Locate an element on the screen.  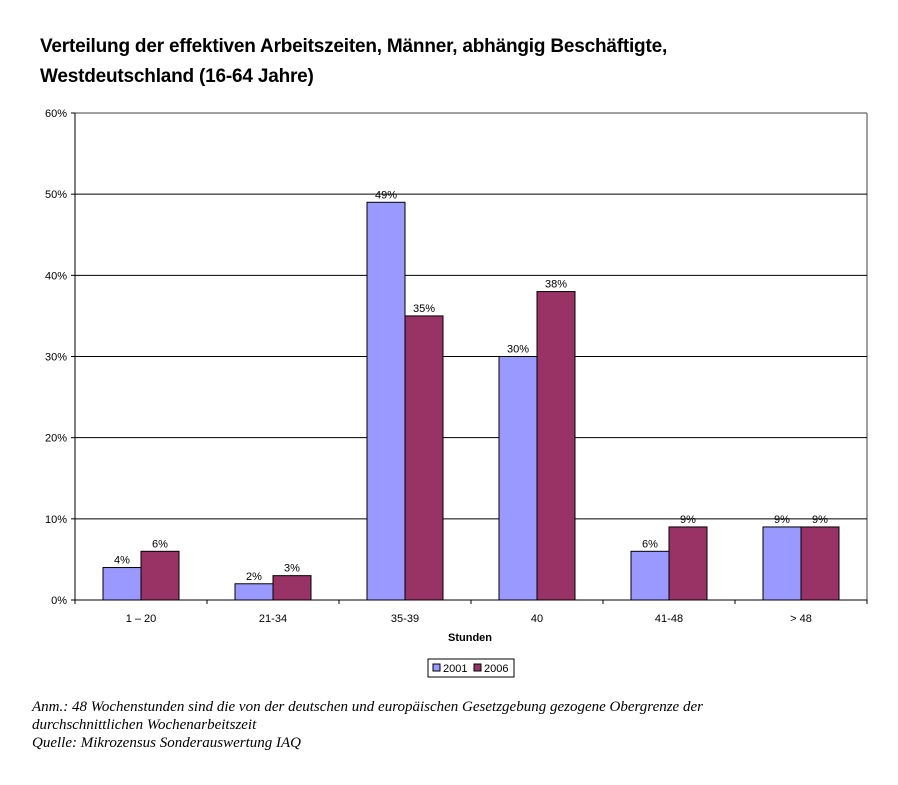
footnote-annotation-cont: durchschnittlichen Wochenarbeitszeit is located at coordinates (144, 725).